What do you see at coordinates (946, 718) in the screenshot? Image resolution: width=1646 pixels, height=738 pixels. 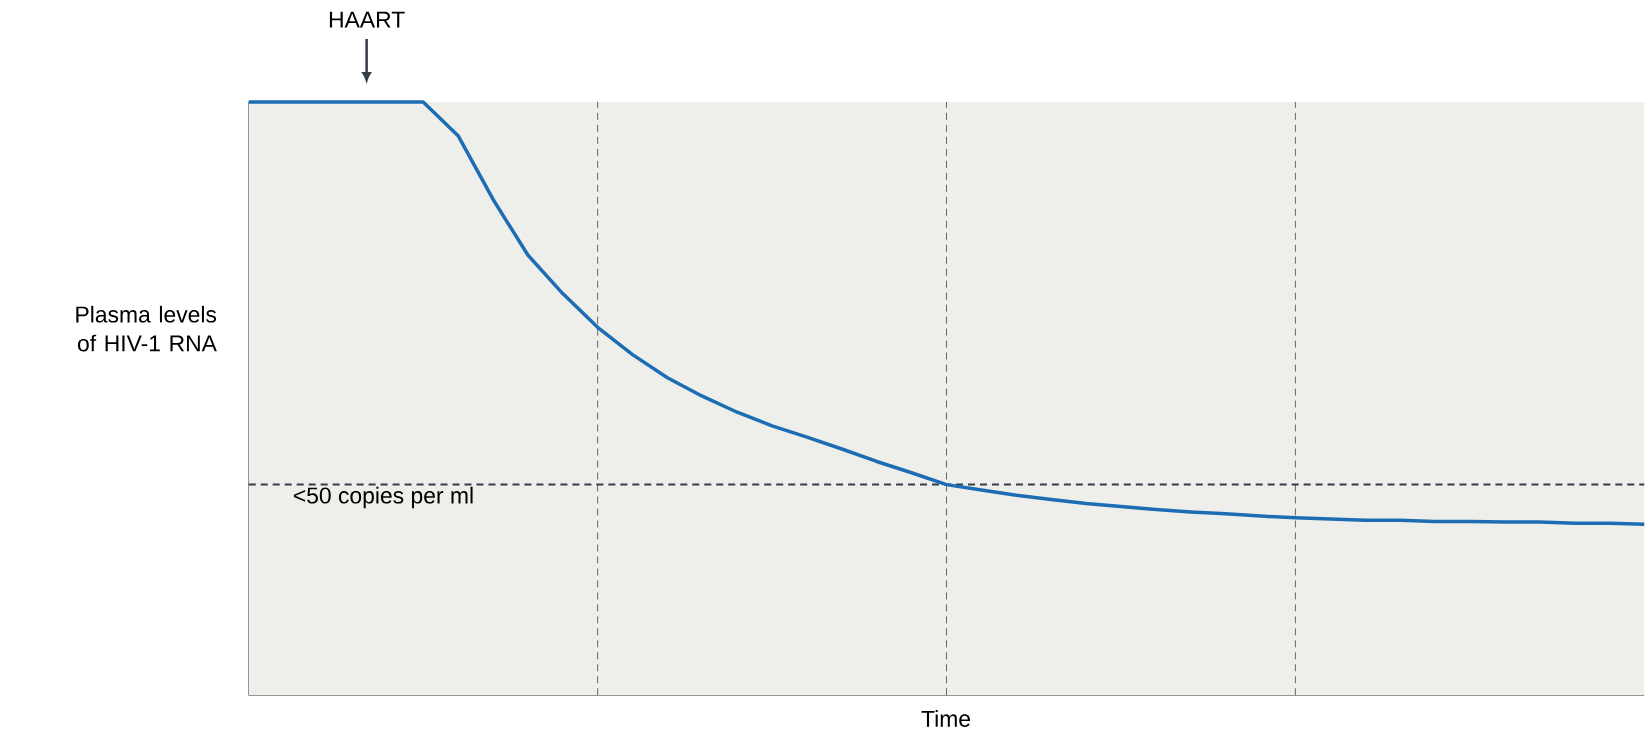 I see `x-axis-title: Time` at bounding box center [946, 718].